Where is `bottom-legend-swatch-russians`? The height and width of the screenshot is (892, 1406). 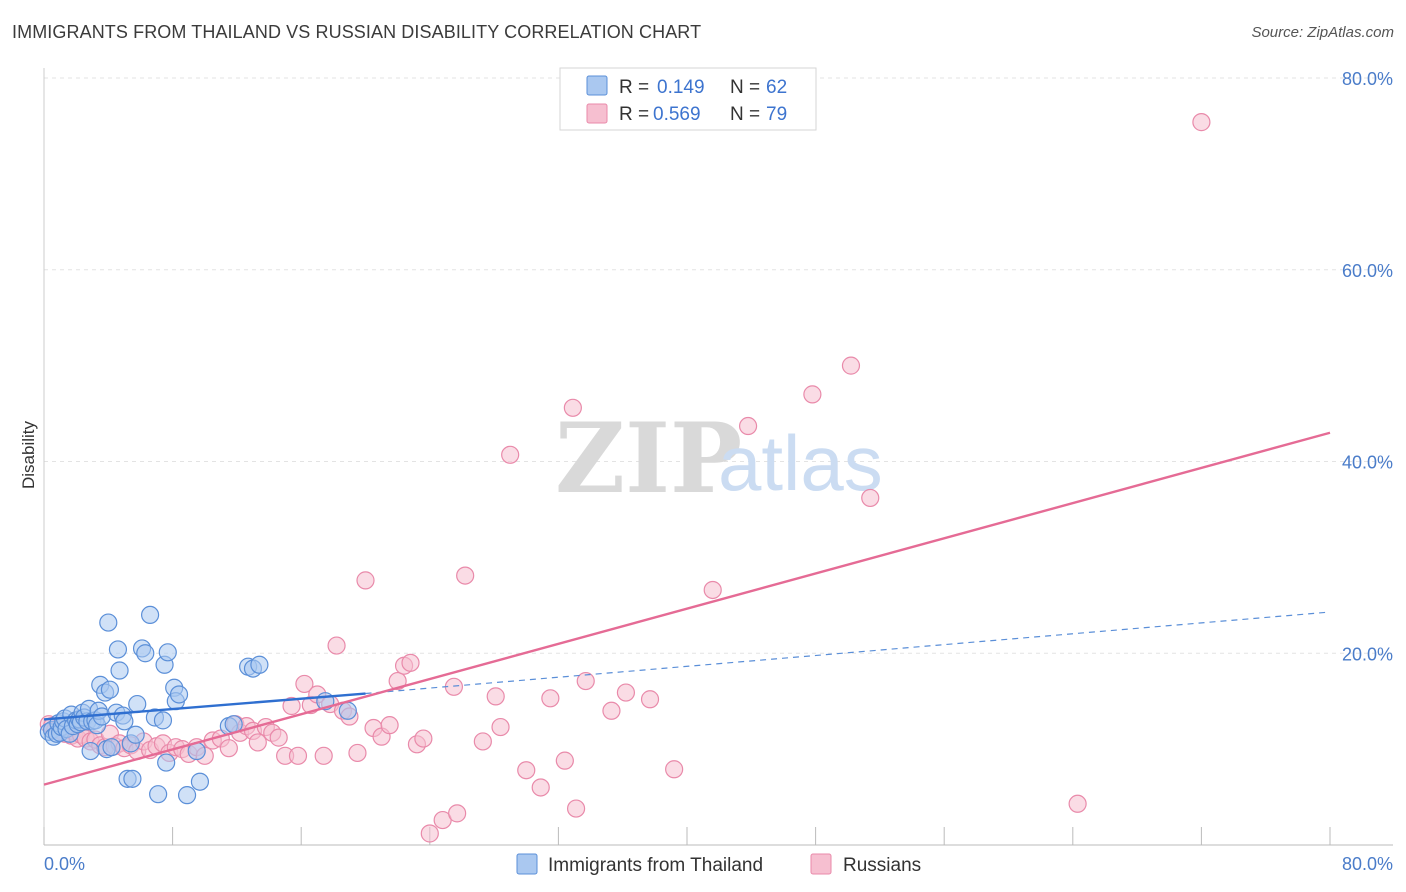
bottom-legend-swatch-russians is located at coordinates (821, 864).